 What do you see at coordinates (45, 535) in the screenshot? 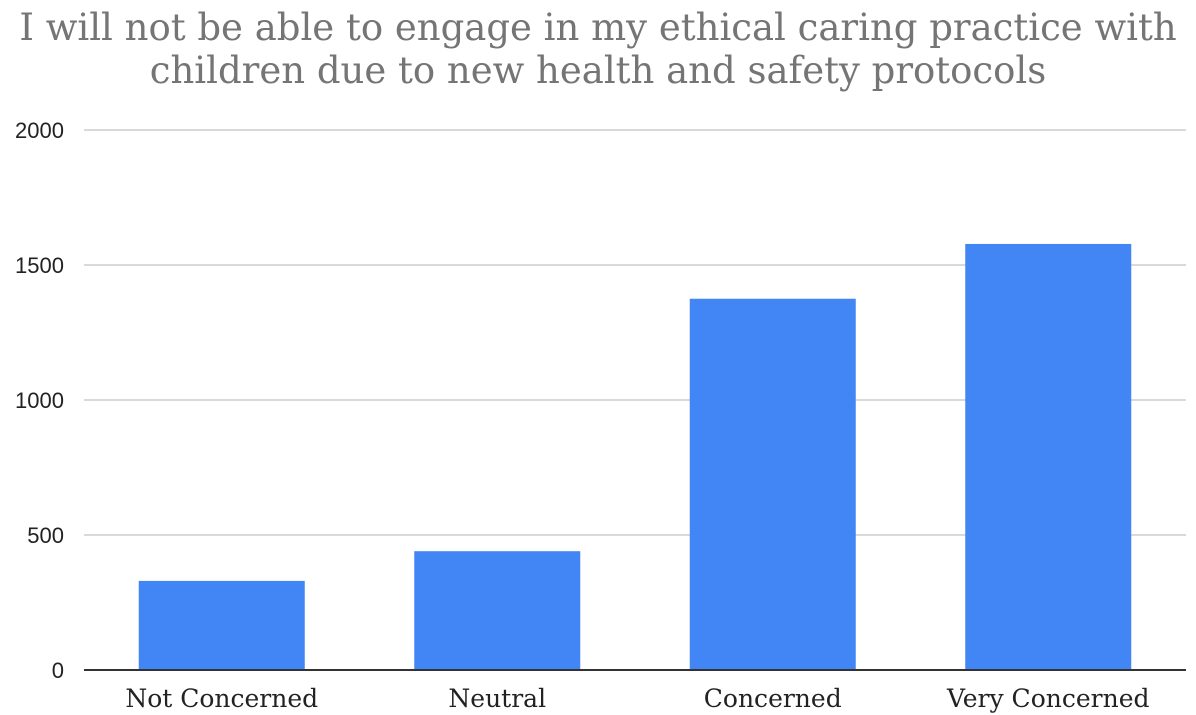
I see `y-tick-label: 500` at bounding box center [45, 535].